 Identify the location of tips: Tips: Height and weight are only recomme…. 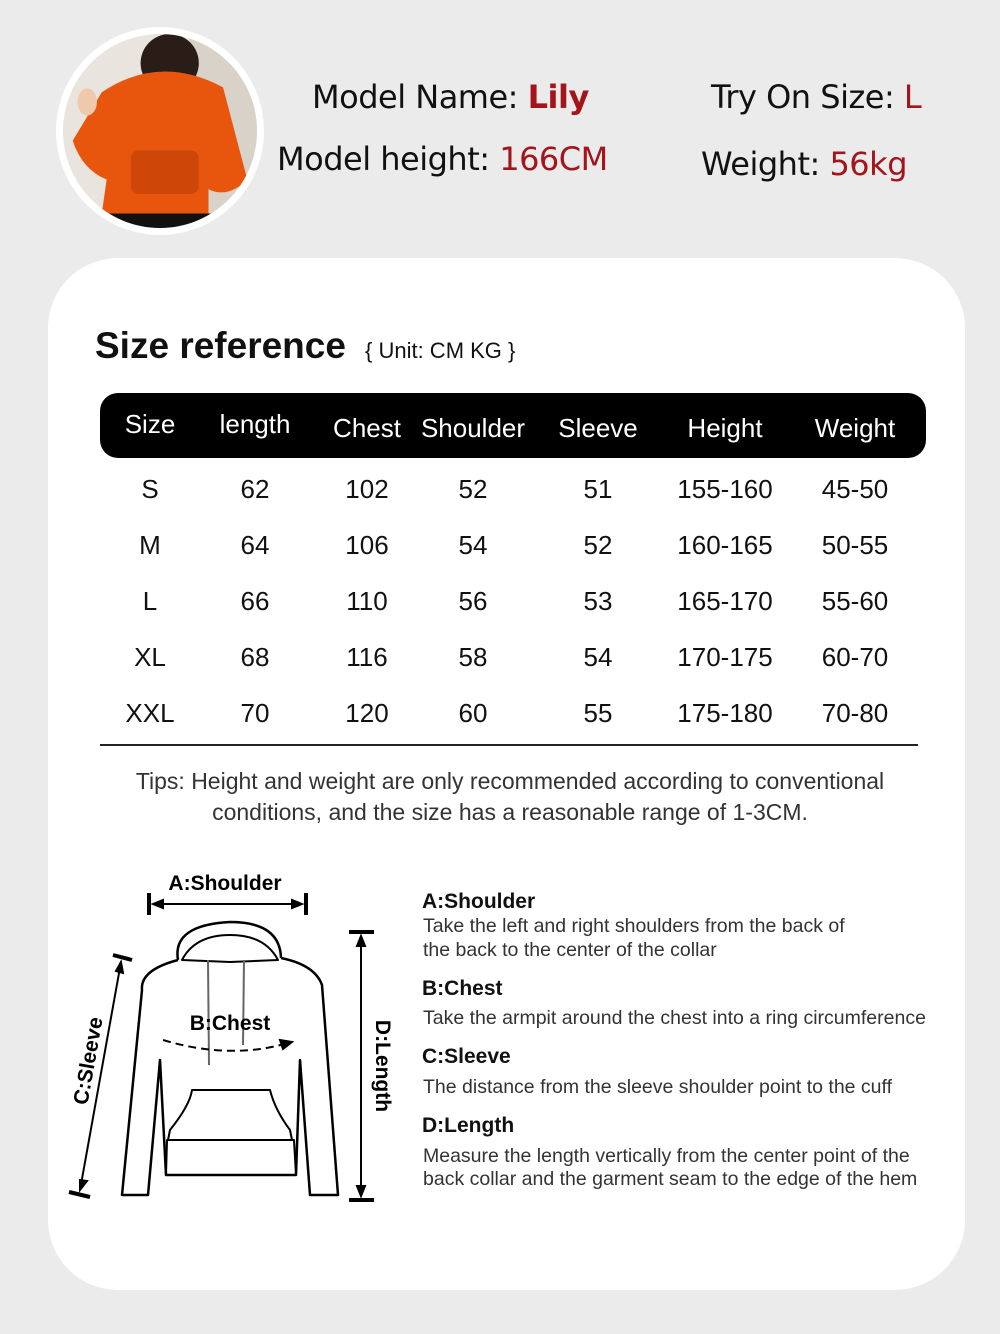
(510, 797).